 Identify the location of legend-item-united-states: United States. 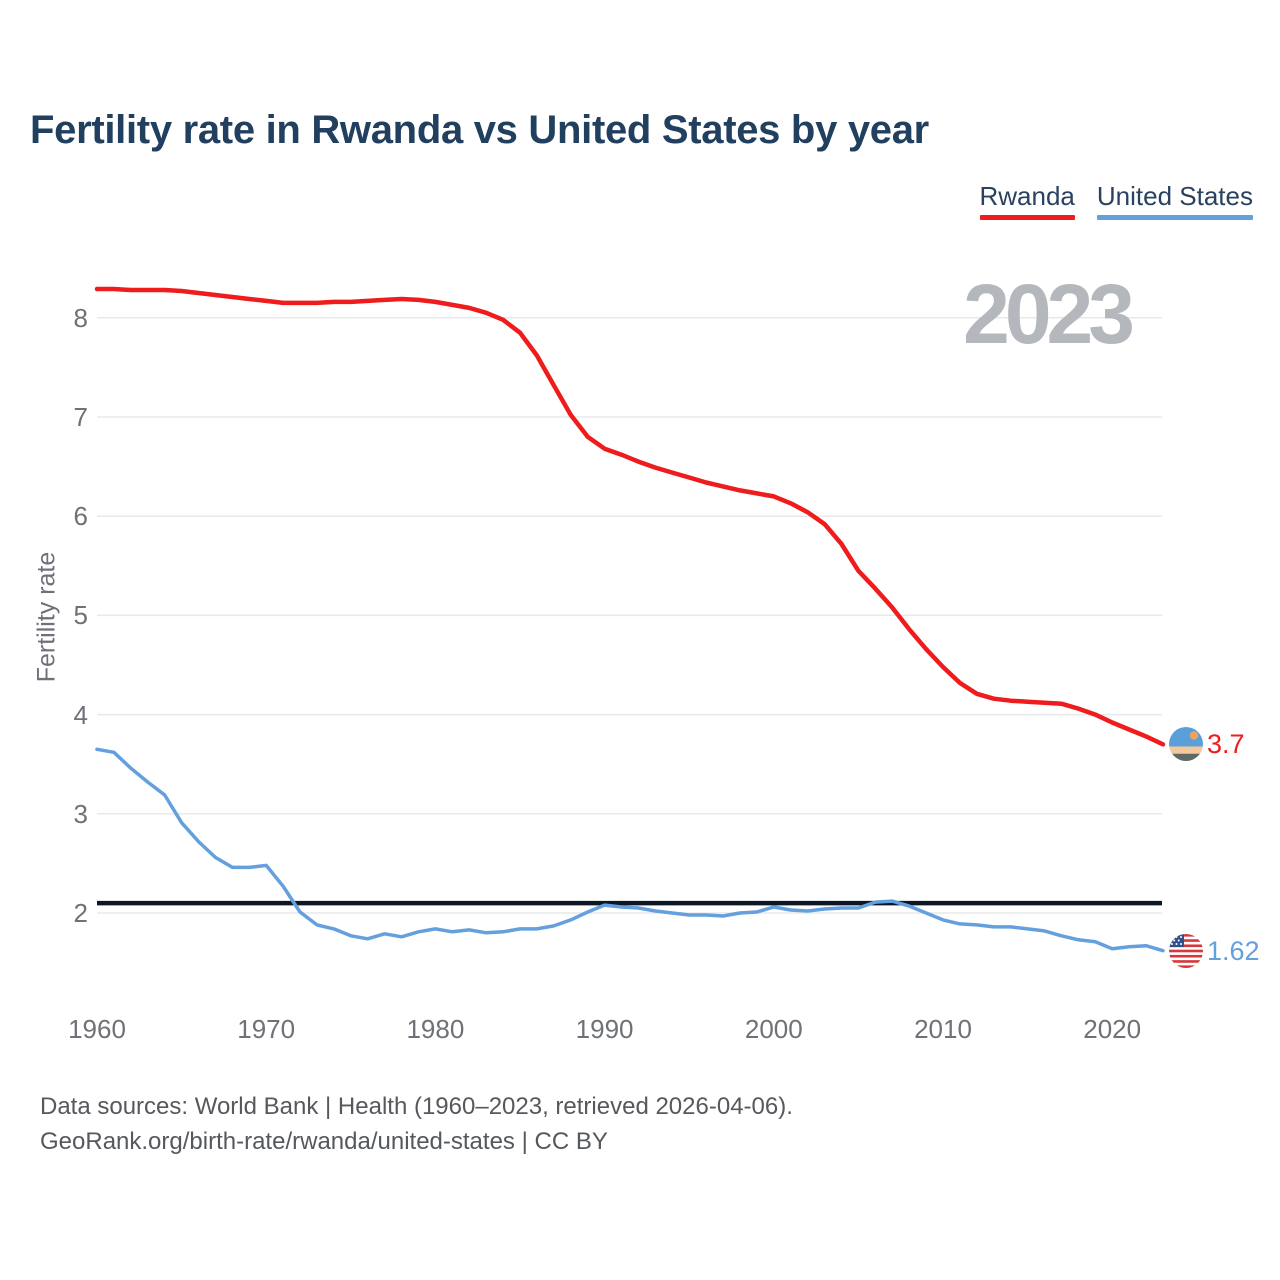
(1174, 200).